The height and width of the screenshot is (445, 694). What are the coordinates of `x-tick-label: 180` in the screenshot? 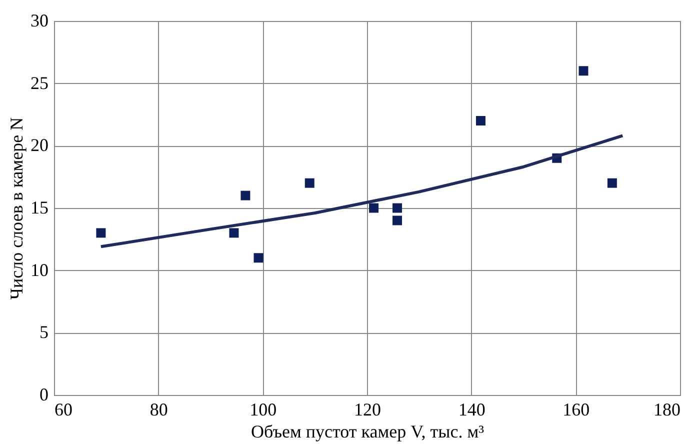 It's located at (667, 410).